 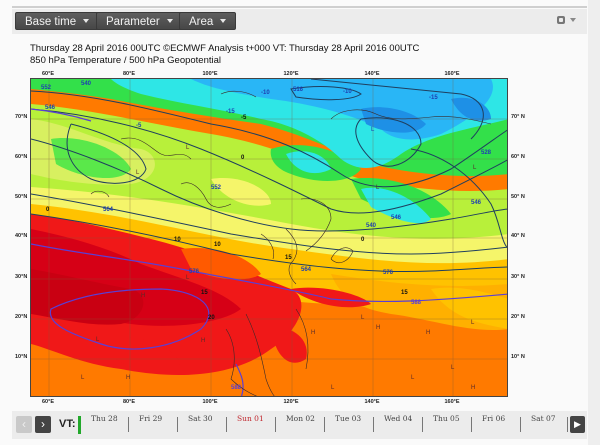 What do you see at coordinates (24, 424) in the screenshot?
I see `chevron-left-icon: ‹` at bounding box center [24, 424].